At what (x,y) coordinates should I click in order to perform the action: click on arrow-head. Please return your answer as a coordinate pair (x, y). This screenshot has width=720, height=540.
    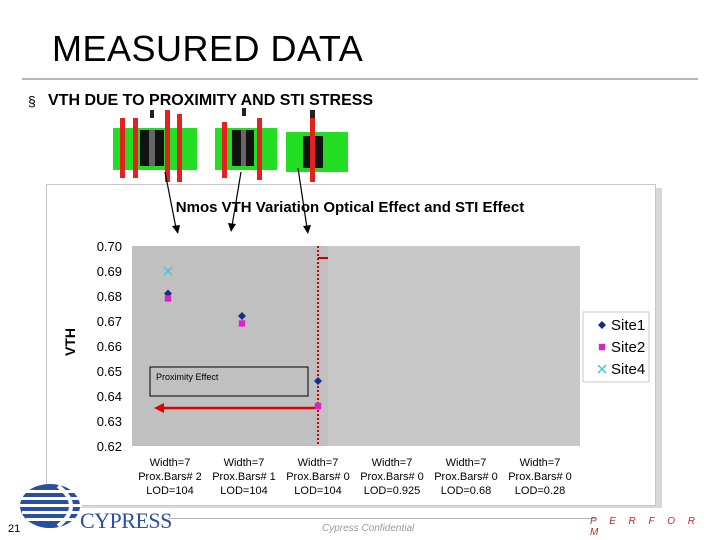
    Looking at the image, I should click on (159, 408).